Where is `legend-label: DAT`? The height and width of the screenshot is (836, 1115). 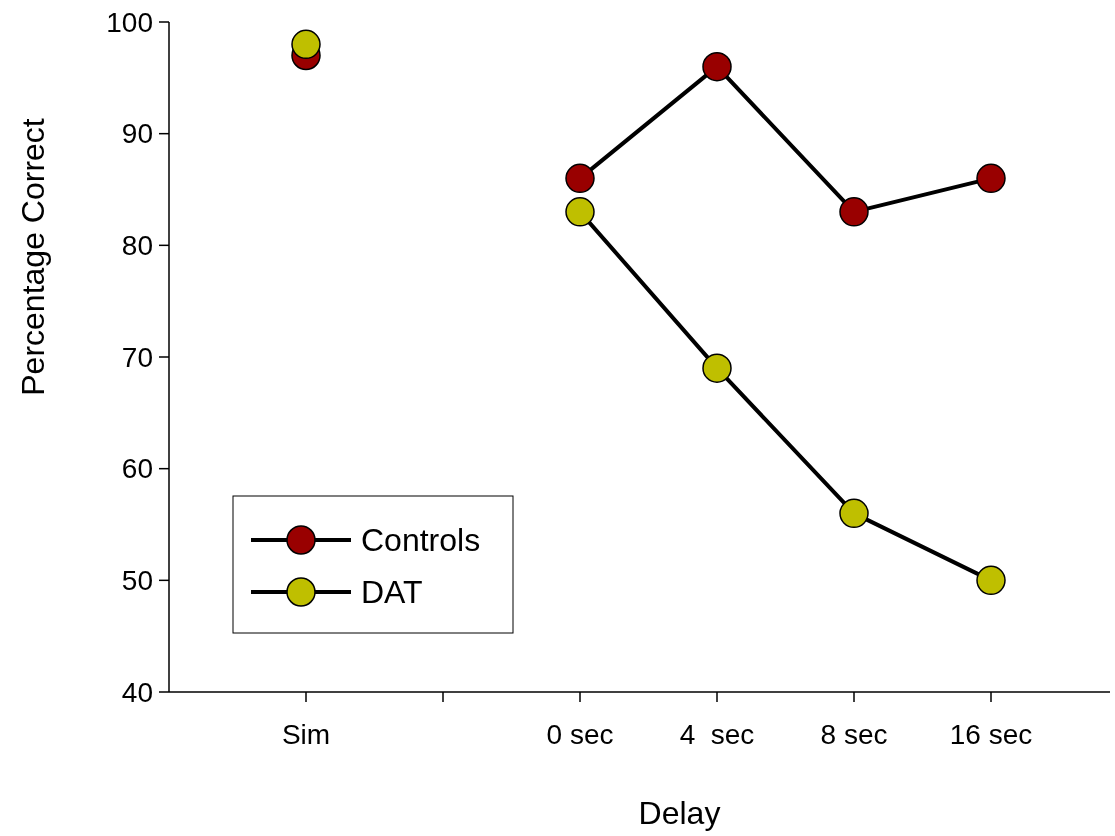
legend-label: DAT is located at coordinates (392, 592).